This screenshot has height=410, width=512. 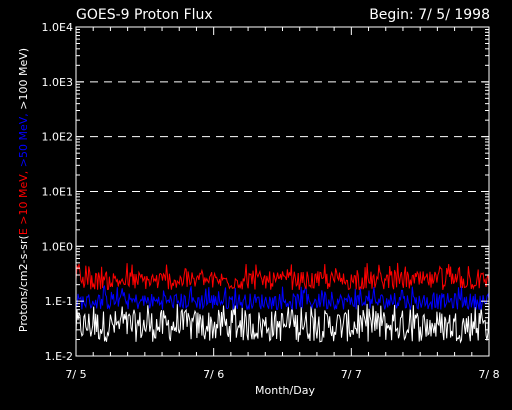 I want to click on x-tick-label-1: 7/ 6, so click(x=213, y=374).